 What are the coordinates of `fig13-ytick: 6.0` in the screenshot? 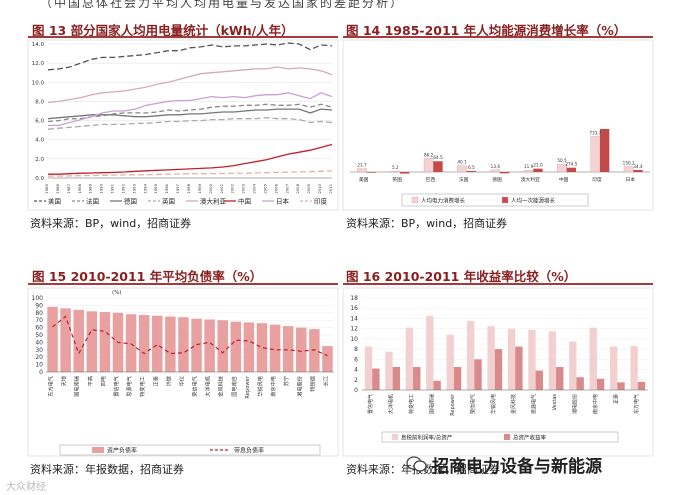 It's located at (39, 122).